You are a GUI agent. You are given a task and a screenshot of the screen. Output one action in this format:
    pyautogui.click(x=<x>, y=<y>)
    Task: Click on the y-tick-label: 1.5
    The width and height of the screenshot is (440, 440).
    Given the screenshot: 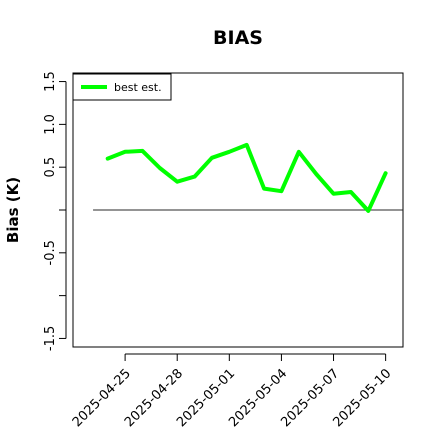 What is the action you would take?
    pyautogui.click(x=50, y=81)
    